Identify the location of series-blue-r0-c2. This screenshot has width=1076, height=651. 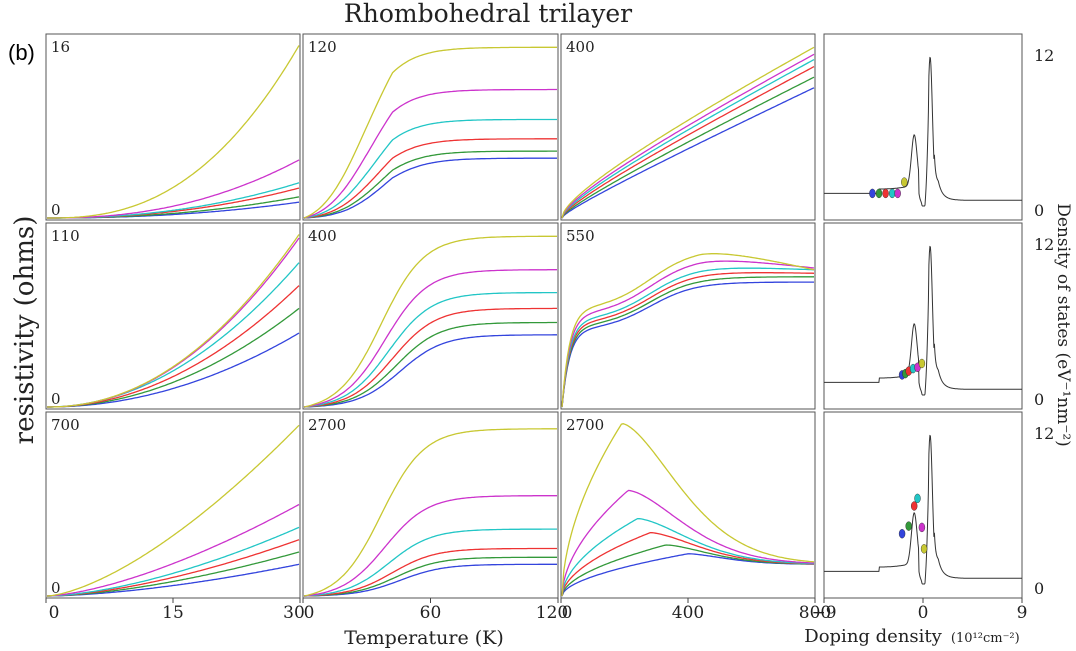
(688, 153).